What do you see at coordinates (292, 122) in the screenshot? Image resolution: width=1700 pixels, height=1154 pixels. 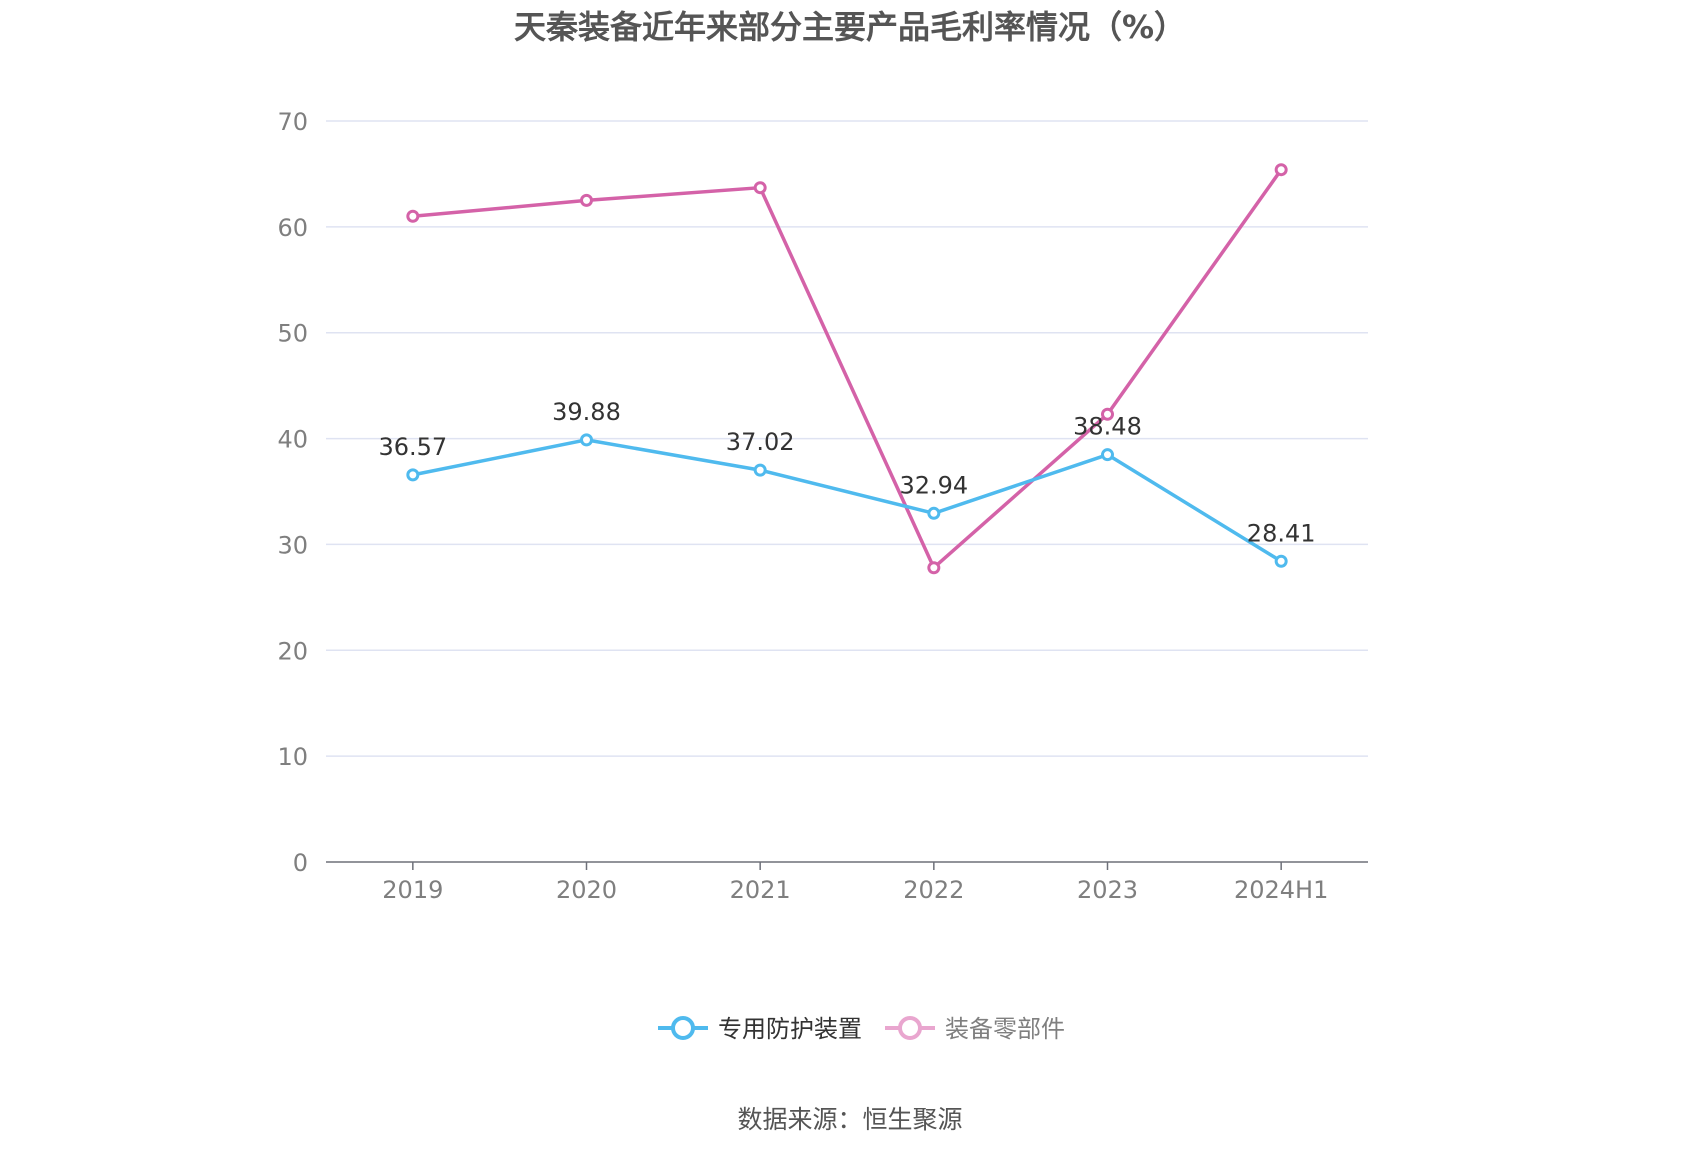 I see `y-tick-label: 70` at bounding box center [292, 122].